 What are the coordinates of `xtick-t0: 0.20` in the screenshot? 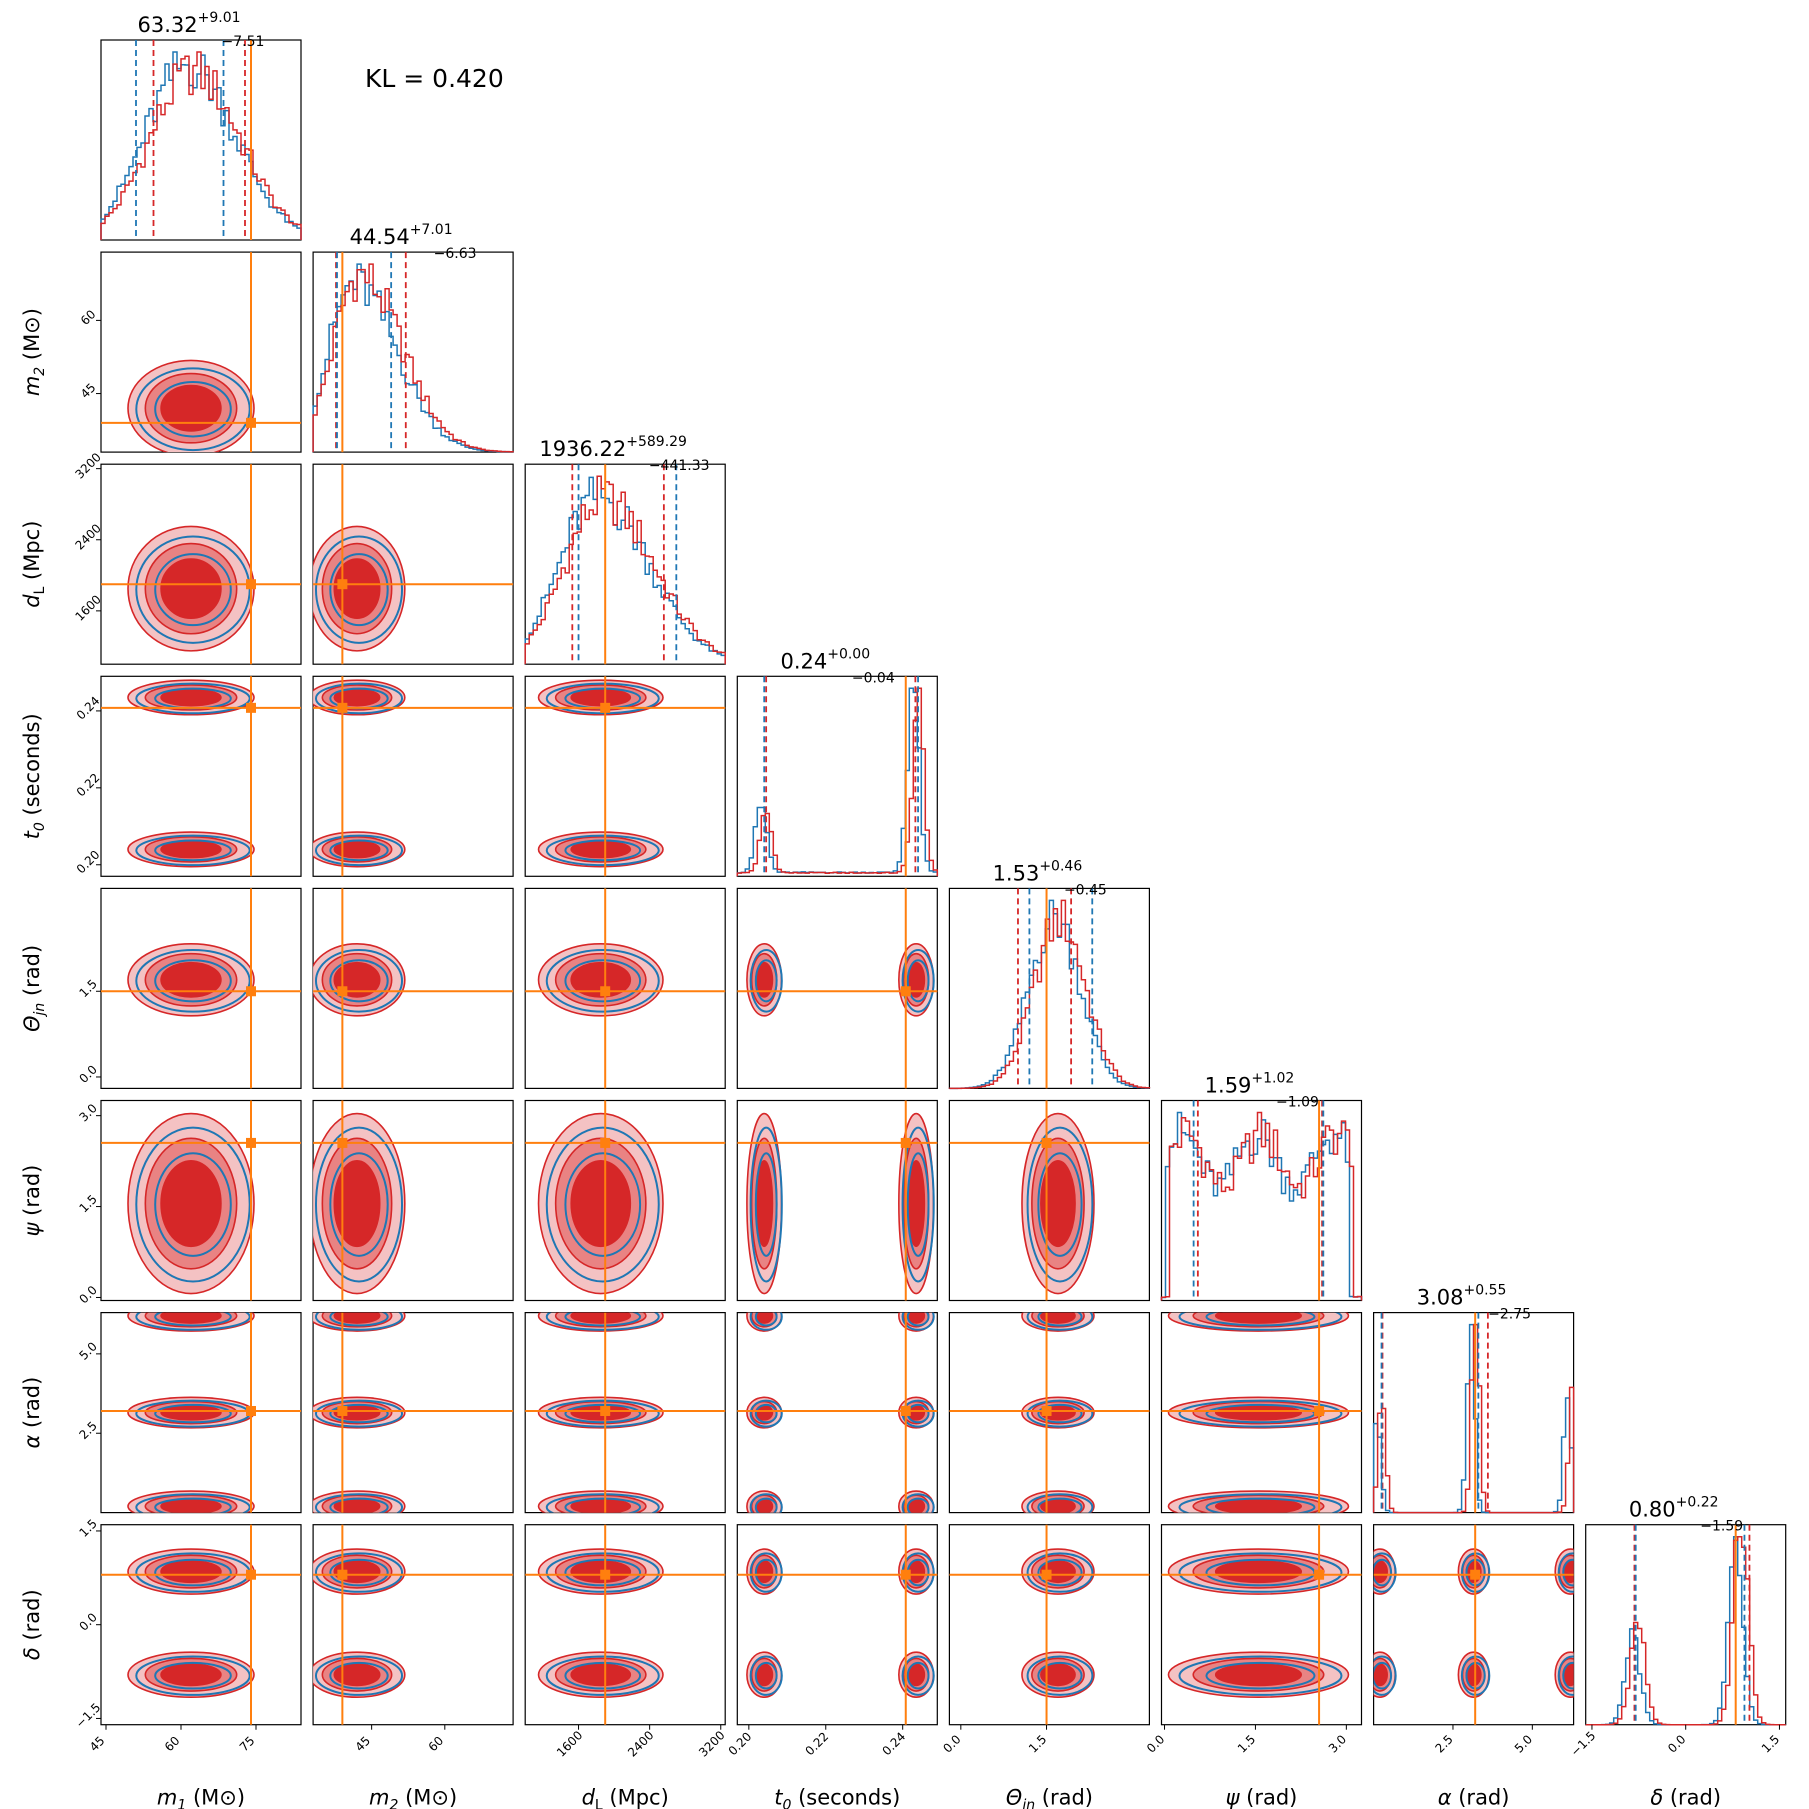 It's located at (740, 1743).